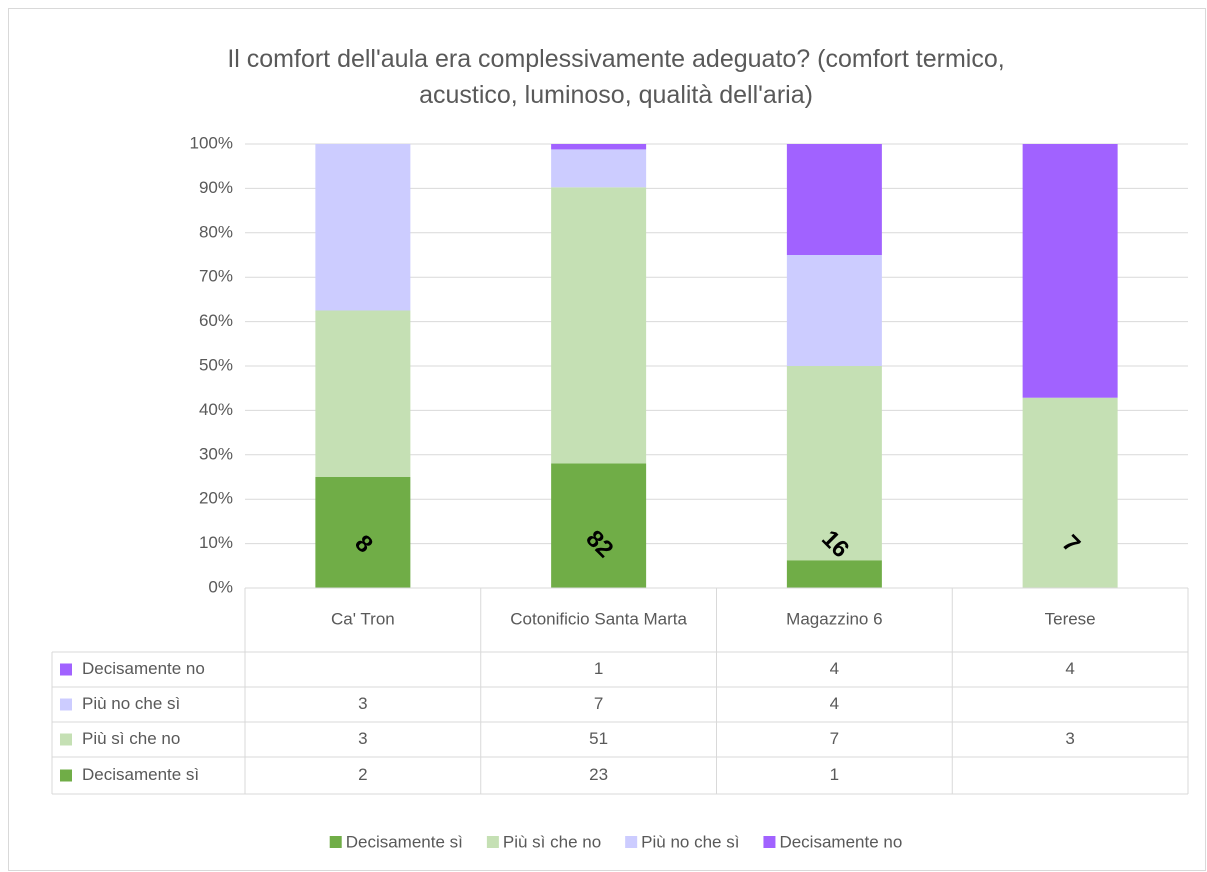 This screenshot has width=1207, height=872. I want to click on y-tick-label: 50%, so click(216, 364).